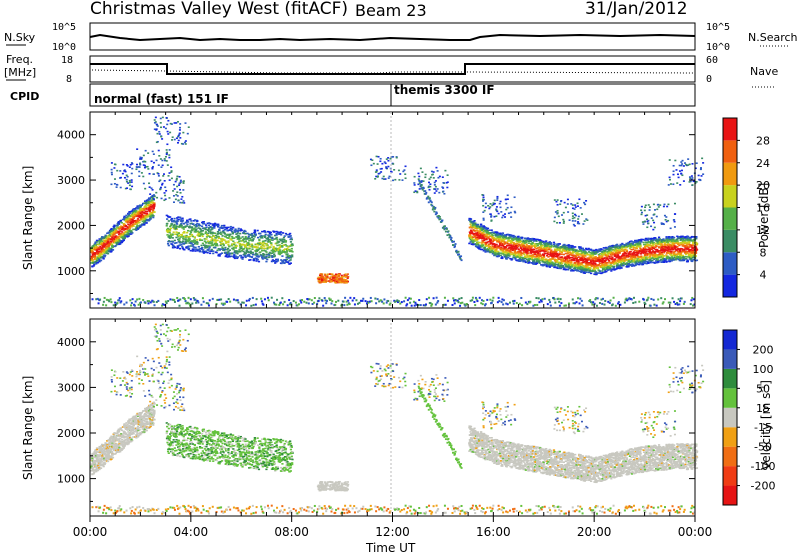 This screenshot has width=800, height=554. I want to click on cpid-label: CPID, so click(24, 96).